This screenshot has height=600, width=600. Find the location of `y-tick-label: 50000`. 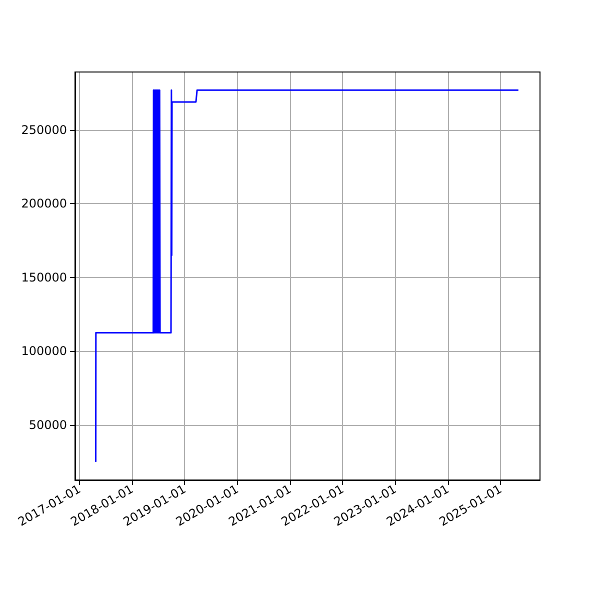

y-tick-label: 50000 is located at coordinates (47, 425).